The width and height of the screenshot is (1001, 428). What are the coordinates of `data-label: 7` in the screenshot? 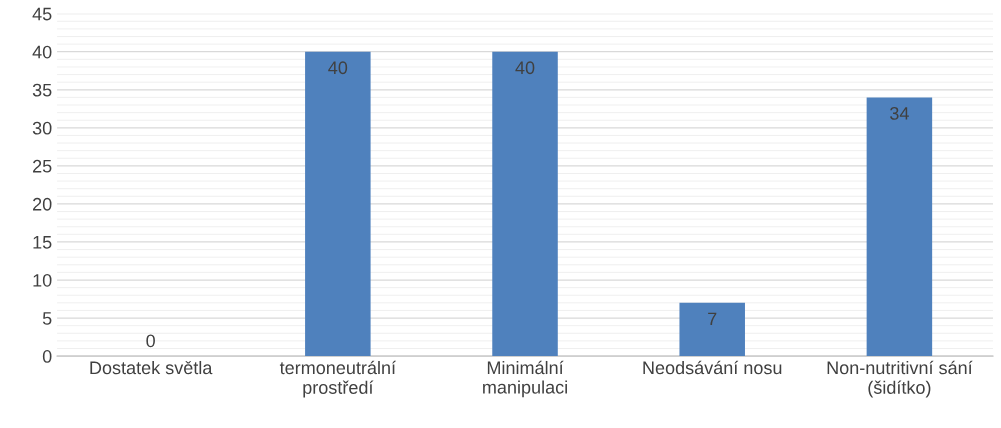 It's located at (712, 319).